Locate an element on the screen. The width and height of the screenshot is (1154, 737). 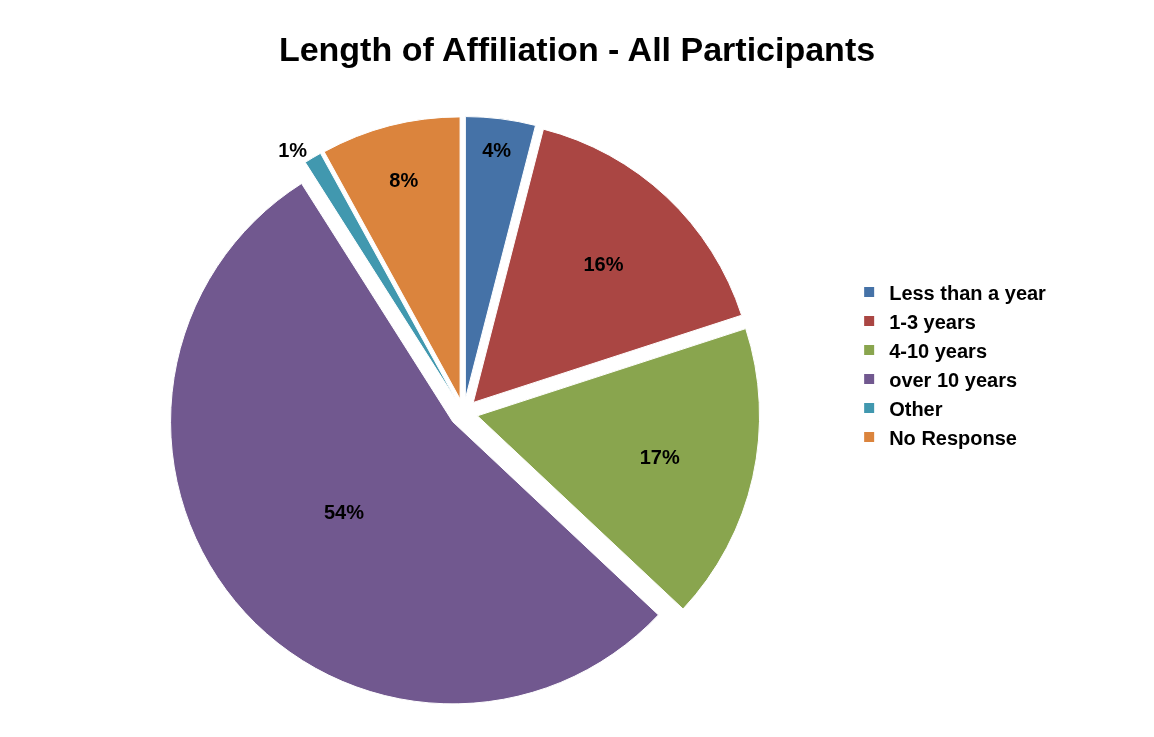
legend-label: over 10 years is located at coordinates (953, 379).